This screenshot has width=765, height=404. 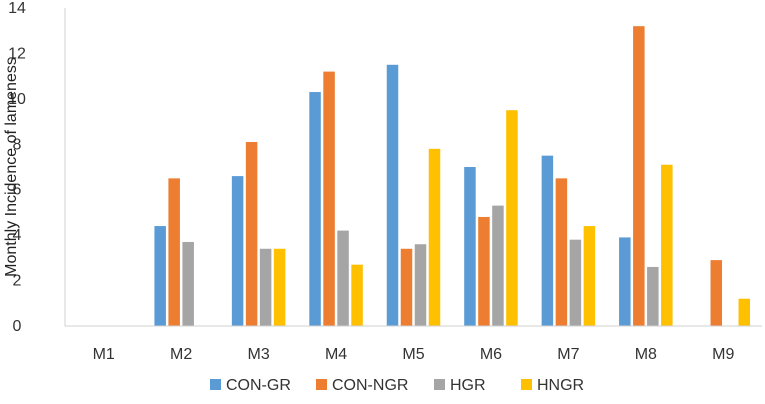 I want to click on x-tick-label: M7, so click(x=568, y=354).